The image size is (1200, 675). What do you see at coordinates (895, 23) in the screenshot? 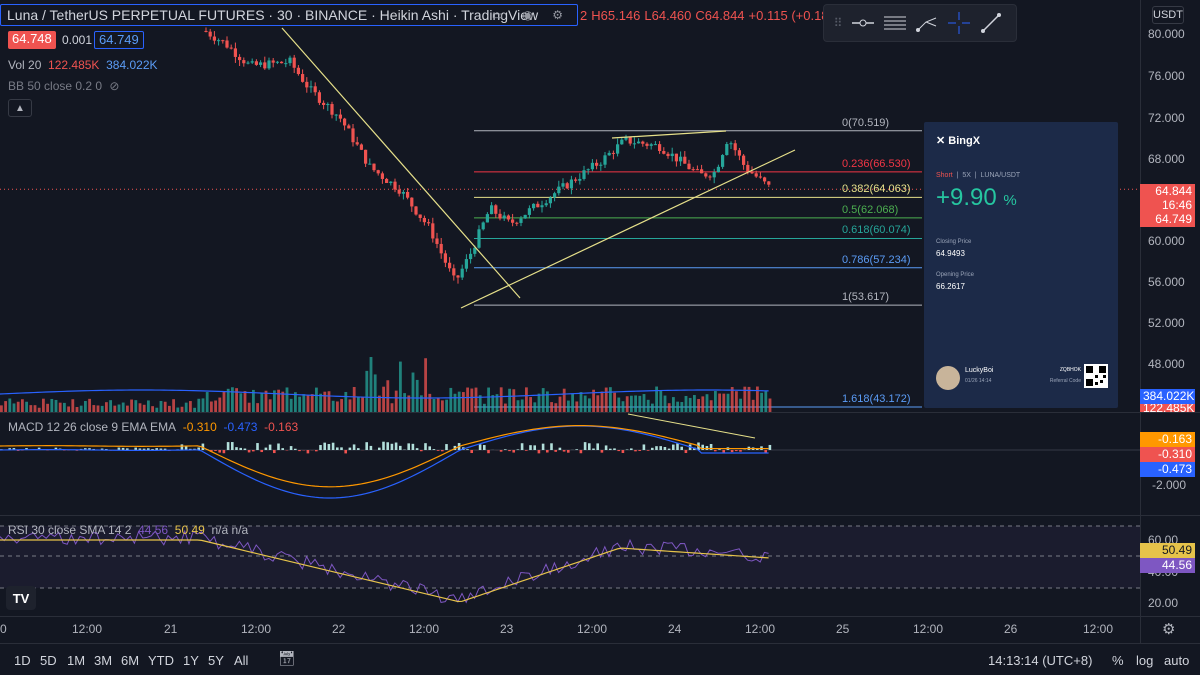
I see `fib-tool` at bounding box center [895, 23].